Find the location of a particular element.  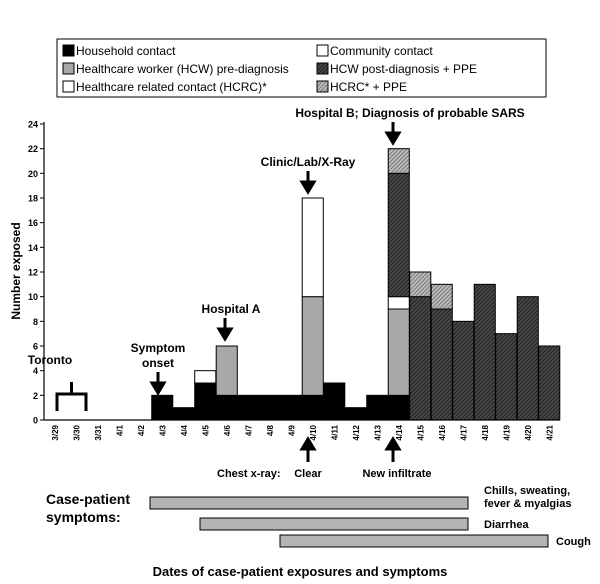

y-tick-label: 20 is located at coordinates (33, 174).